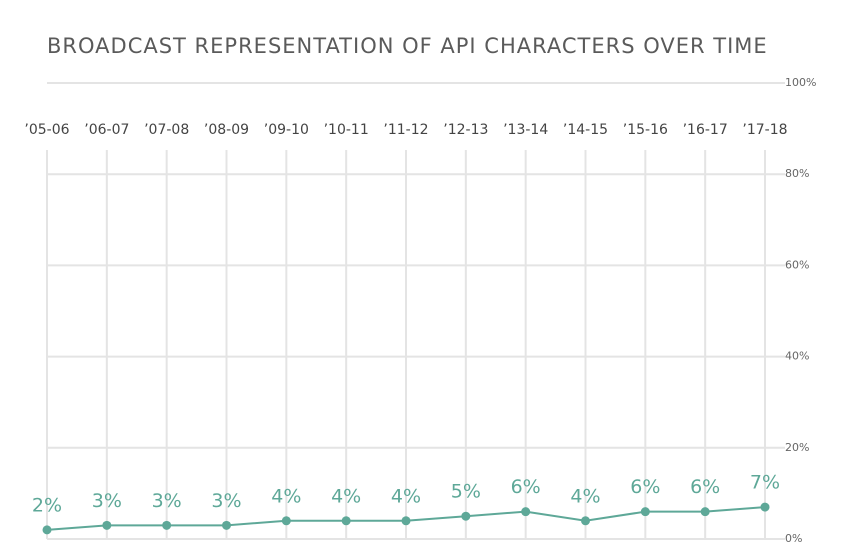 This screenshot has height=559, width=849. Describe the element at coordinates (525, 130) in the screenshot. I see `x-tick-label: ’13-14` at that location.